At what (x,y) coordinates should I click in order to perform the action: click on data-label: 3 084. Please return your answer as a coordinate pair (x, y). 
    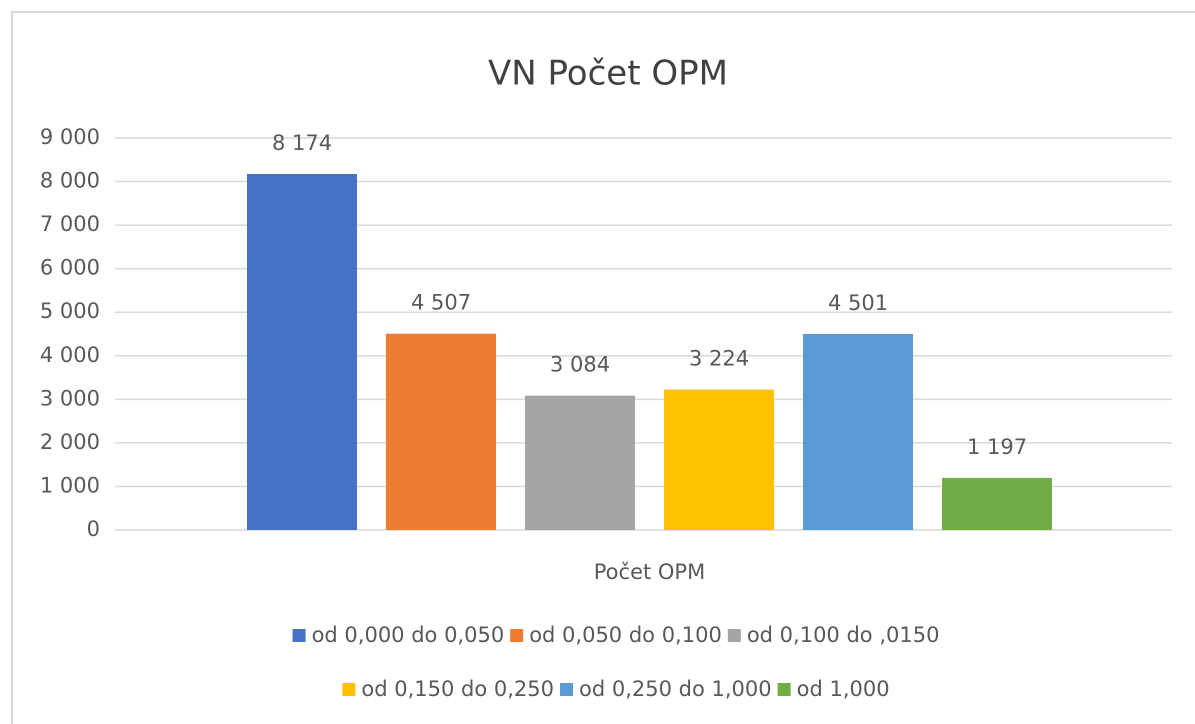
    Looking at the image, I should click on (580, 365).